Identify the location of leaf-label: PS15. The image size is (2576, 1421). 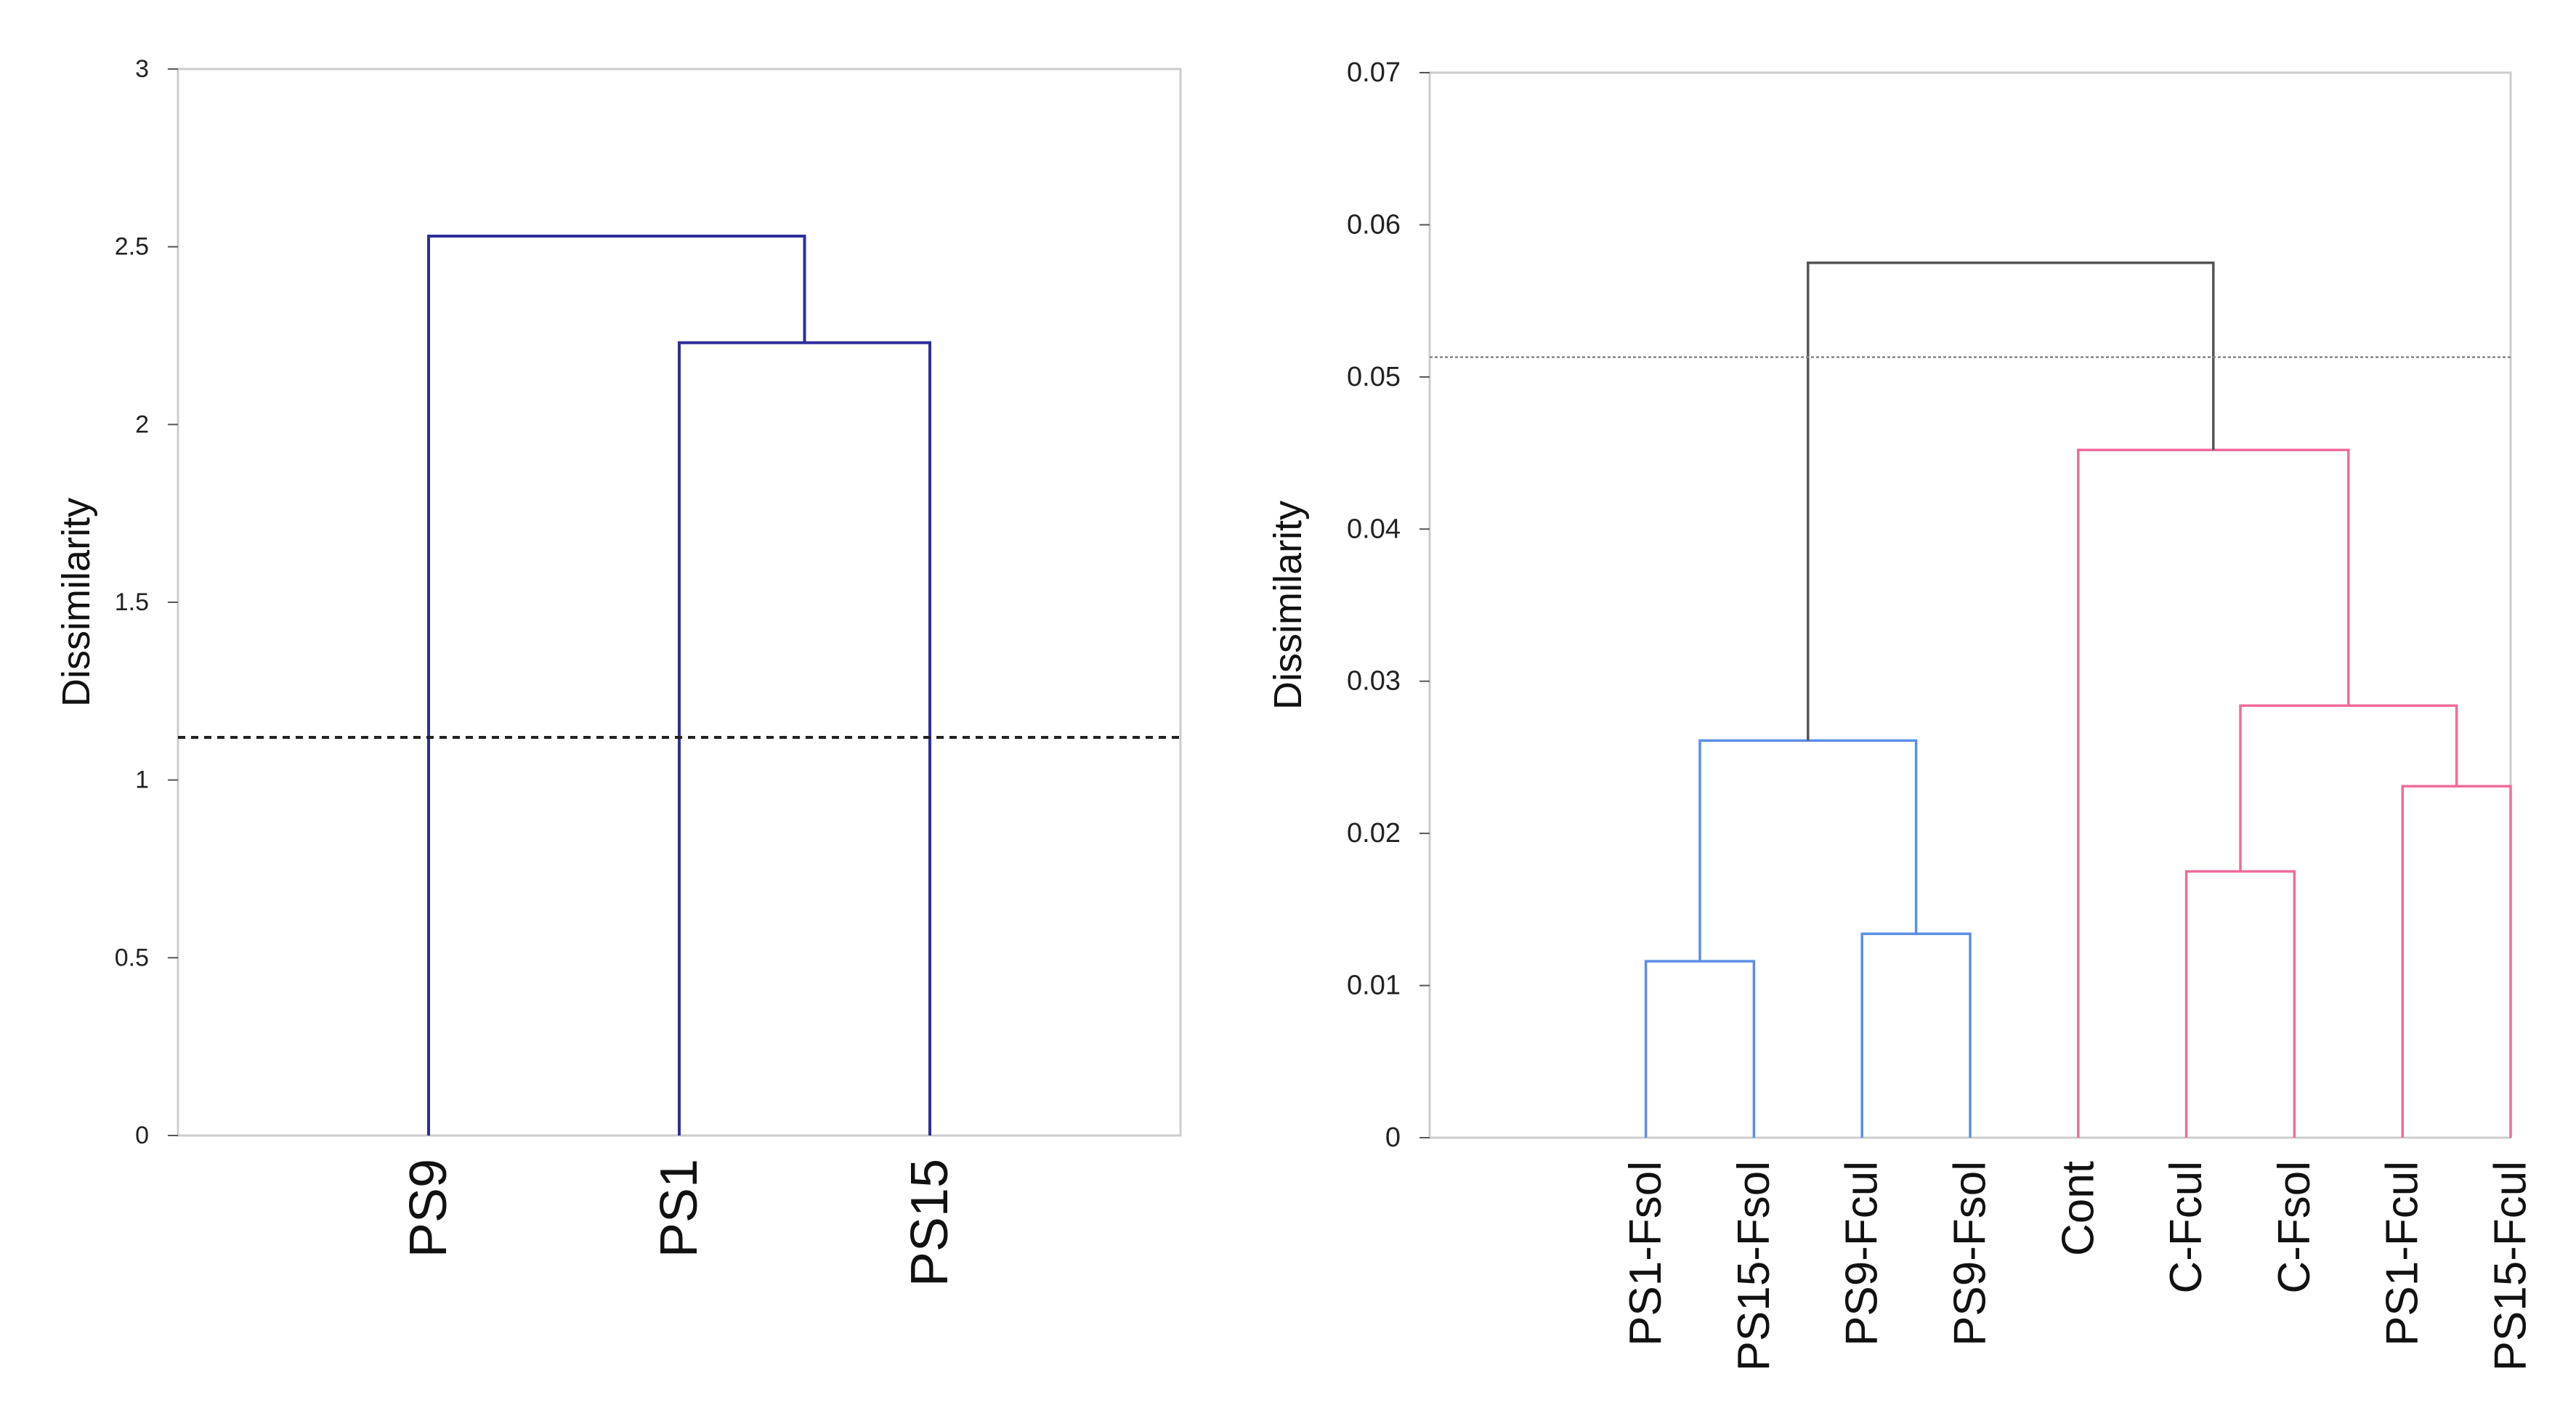
(930, 1223).